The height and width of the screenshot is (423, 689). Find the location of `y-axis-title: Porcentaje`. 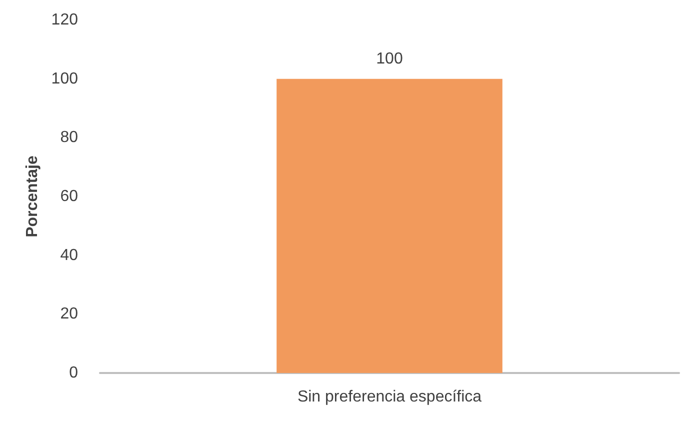

y-axis-title: Porcentaje is located at coordinates (32, 196).